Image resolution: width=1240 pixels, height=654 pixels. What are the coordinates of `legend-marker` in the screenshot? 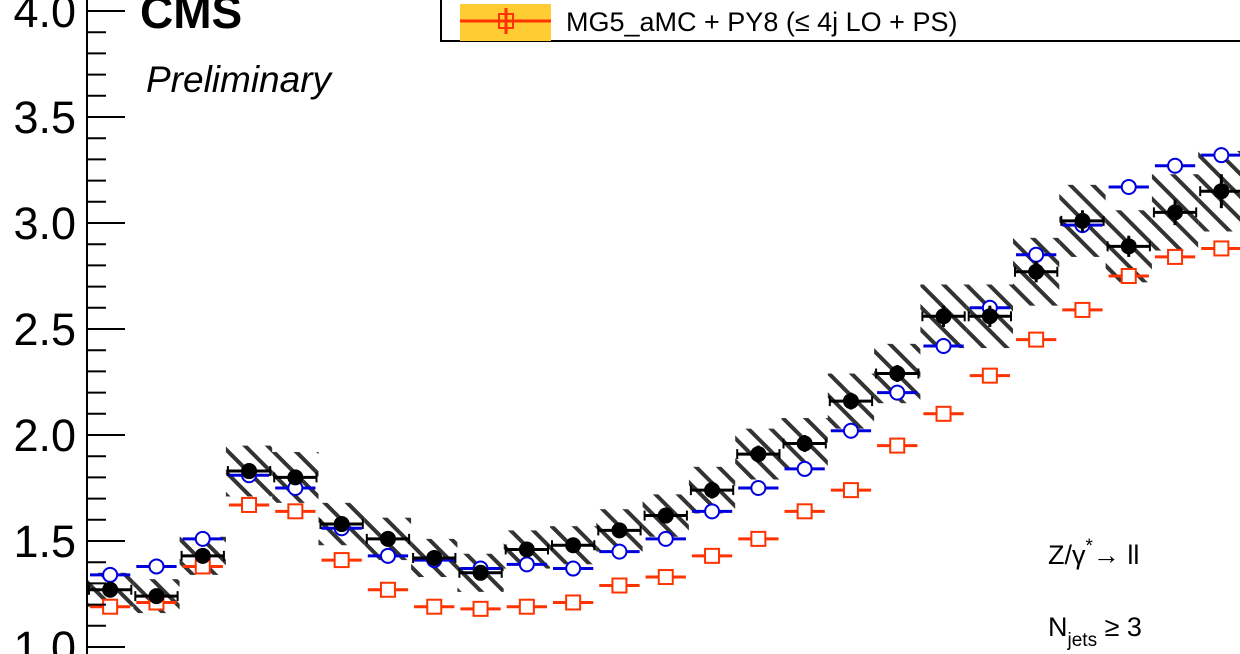 It's located at (506, 21).